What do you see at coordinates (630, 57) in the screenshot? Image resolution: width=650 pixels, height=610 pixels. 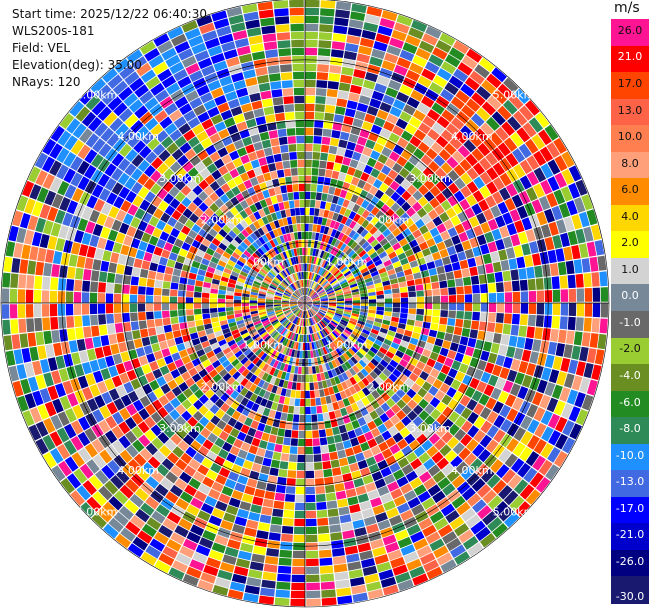 I see `colorbar-tick-label: 21.0` at bounding box center [630, 57].